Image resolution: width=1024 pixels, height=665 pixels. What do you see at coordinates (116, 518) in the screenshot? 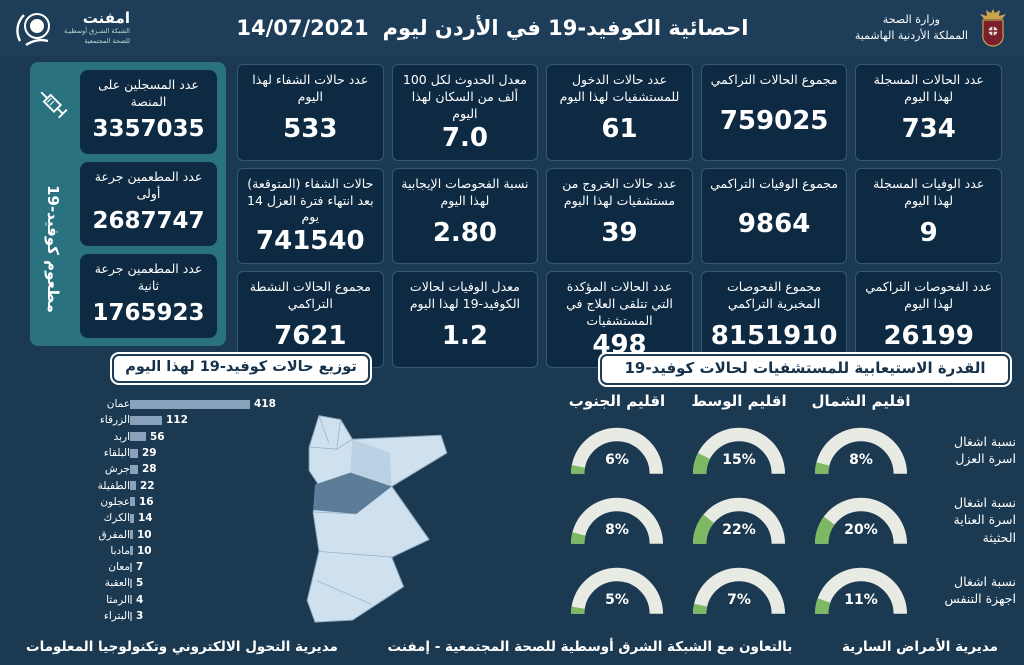
I see `bar-label: الكرك` at bounding box center [116, 518].